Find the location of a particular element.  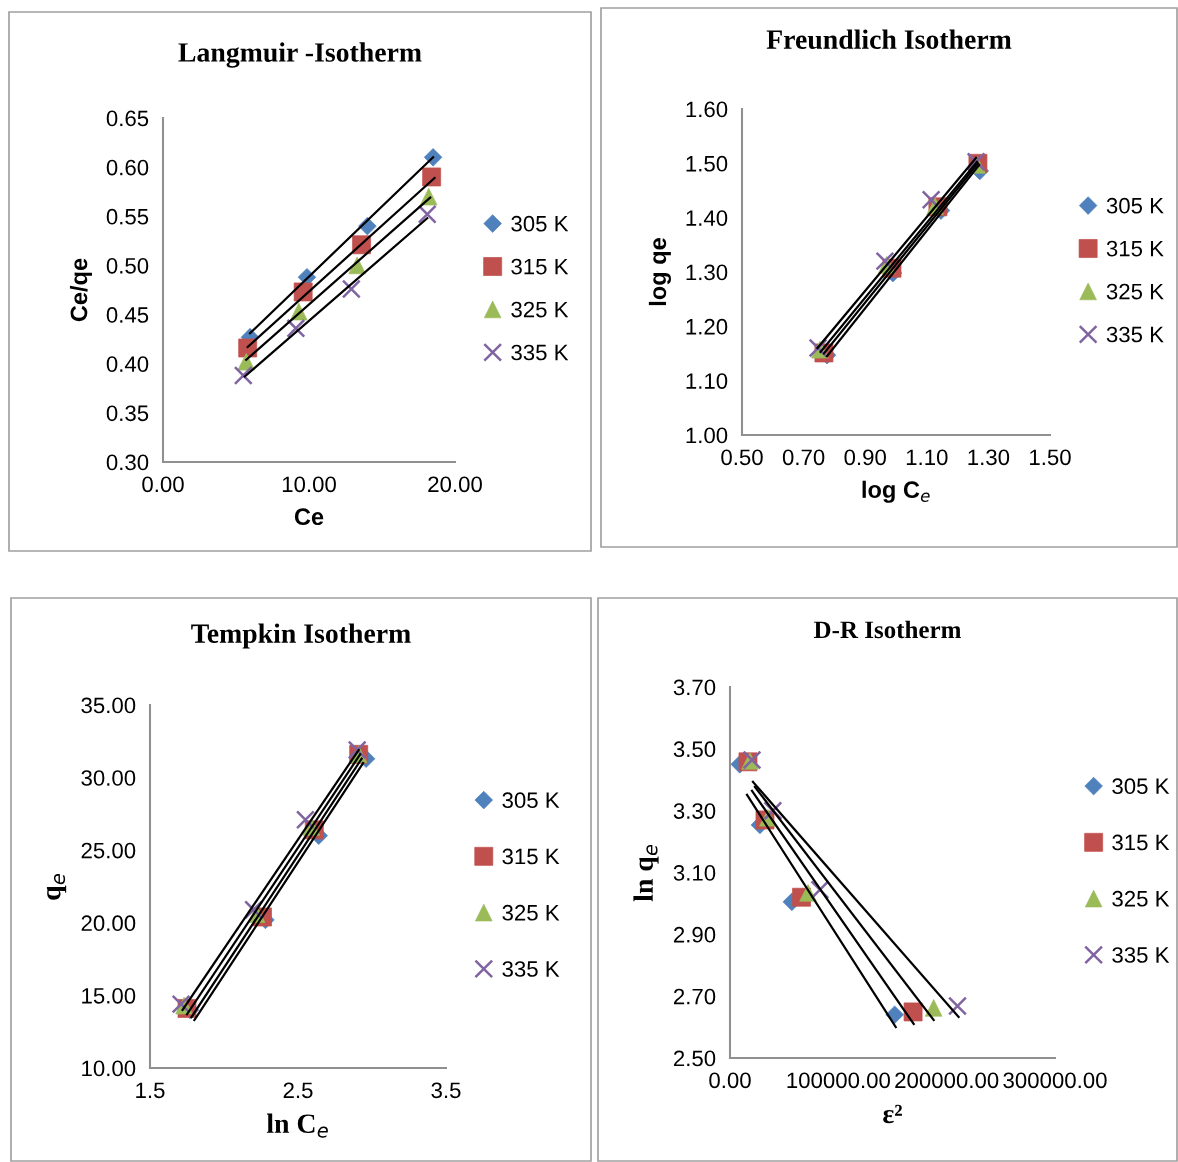

y-tick-label: 25.00 is located at coordinates (108, 850).